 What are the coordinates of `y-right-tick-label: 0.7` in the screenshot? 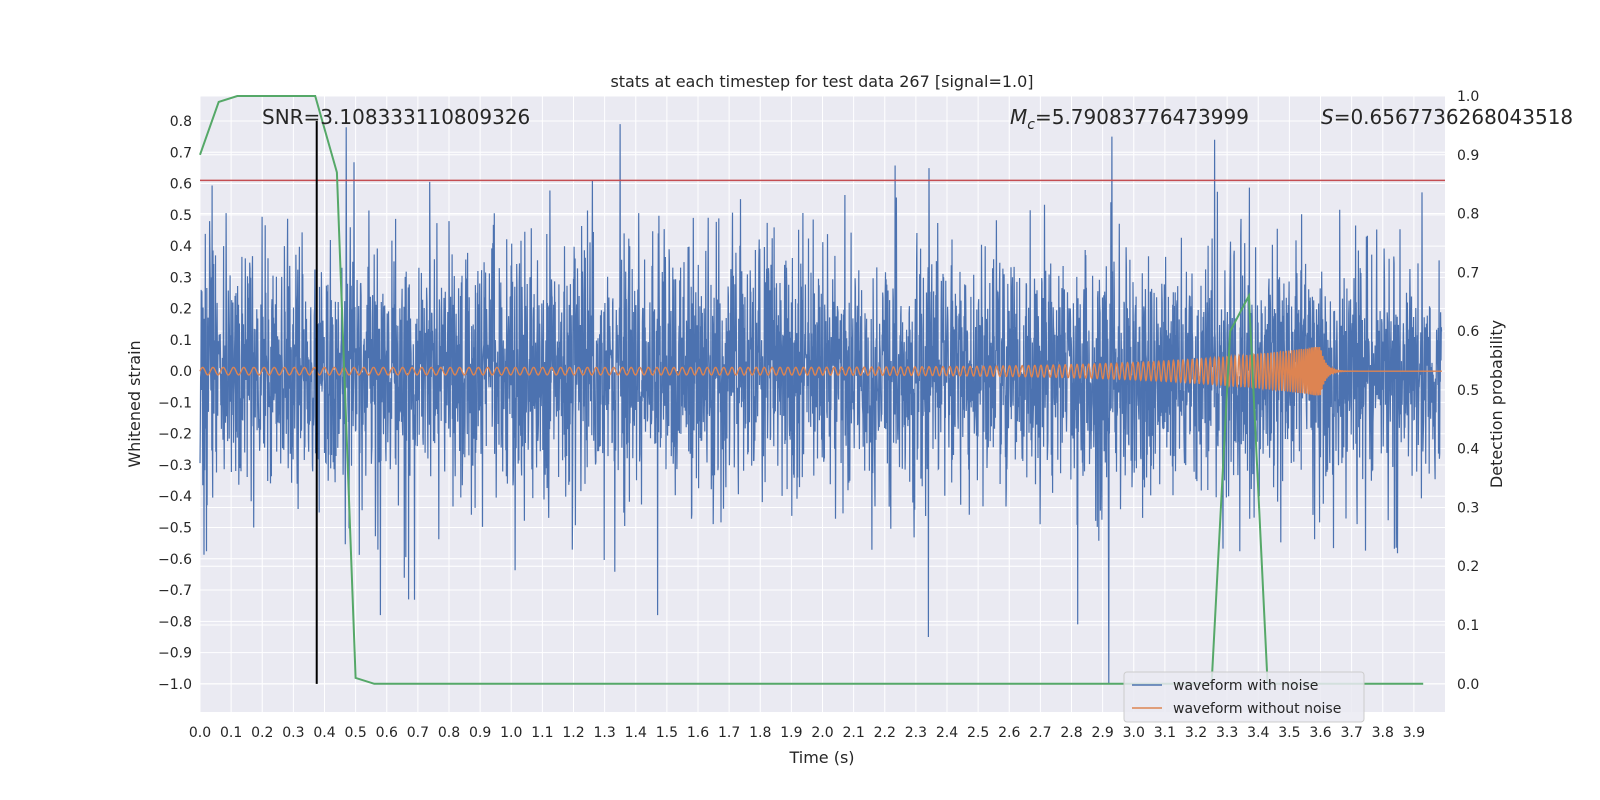 It's located at (1468, 273).